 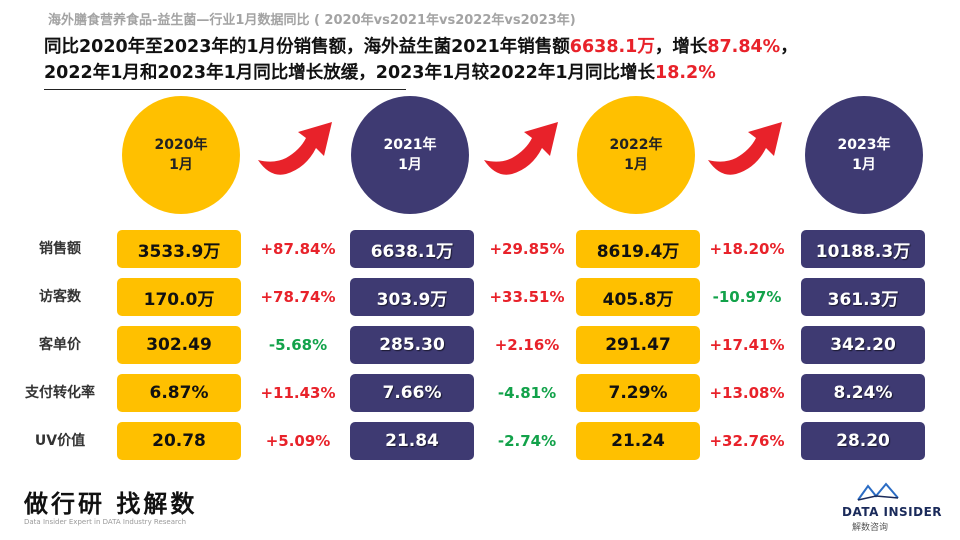 What do you see at coordinates (412, 297) in the screenshot?
I see `value-visitors-2021: 303.9万` at bounding box center [412, 297].